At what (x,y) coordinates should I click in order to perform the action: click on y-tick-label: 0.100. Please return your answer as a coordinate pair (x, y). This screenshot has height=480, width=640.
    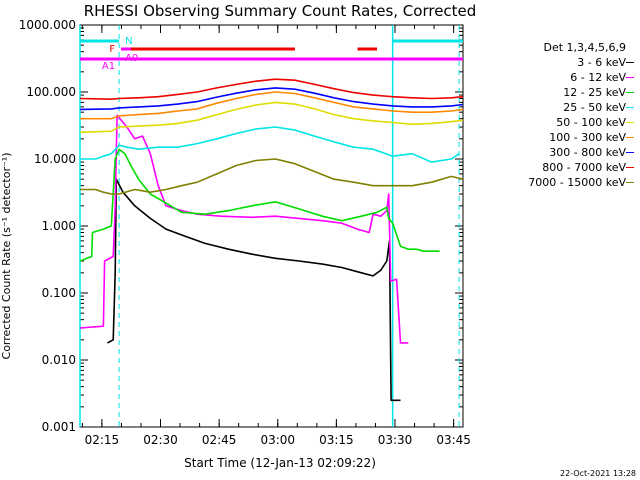
    Looking at the image, I should click on (59, 293).